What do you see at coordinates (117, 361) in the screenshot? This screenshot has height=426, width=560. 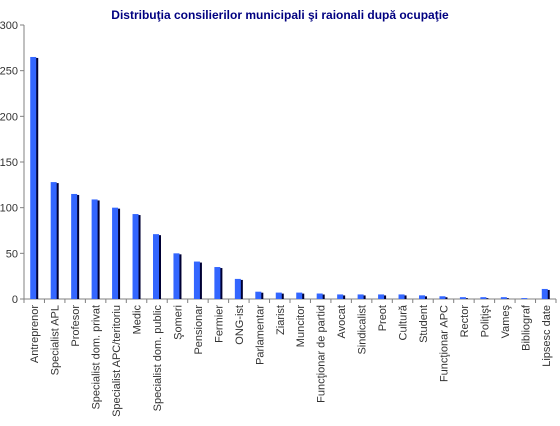 I see `x-tick-label: Specialist APC/teritoriu` at bounding box center [117, 361].